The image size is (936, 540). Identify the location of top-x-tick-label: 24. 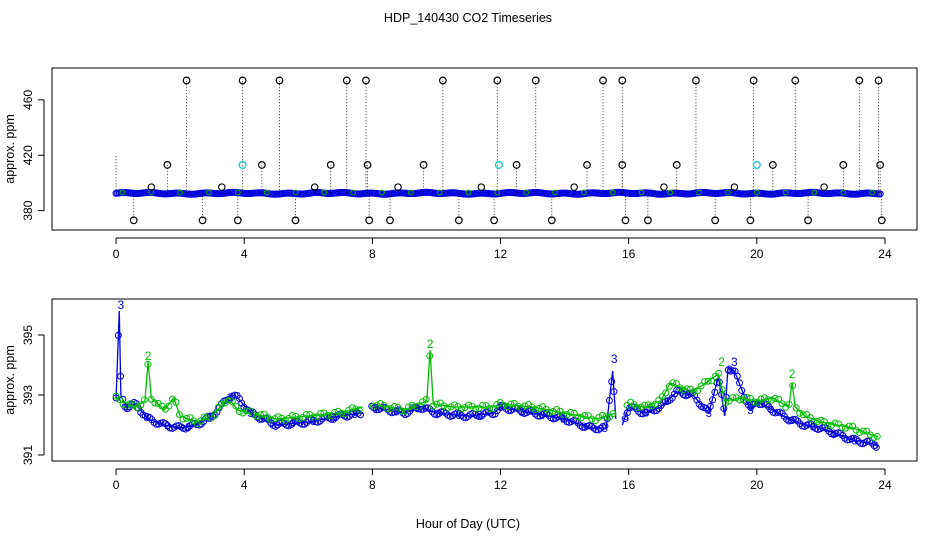
(885, 254).